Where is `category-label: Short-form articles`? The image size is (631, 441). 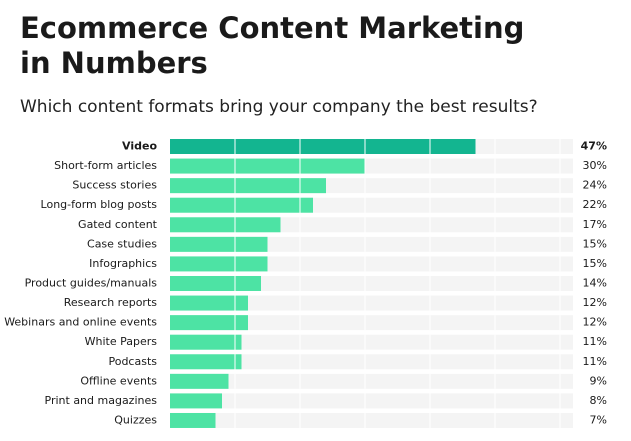
category-label: Short-form articles is located at coordinates (105, 165).